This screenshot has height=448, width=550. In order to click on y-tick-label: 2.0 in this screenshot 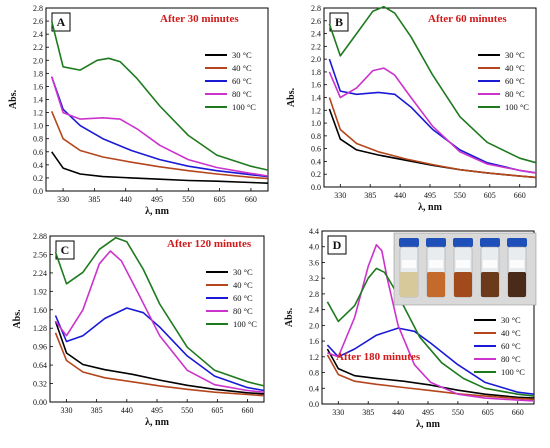, I will do `click(316, 59)`.